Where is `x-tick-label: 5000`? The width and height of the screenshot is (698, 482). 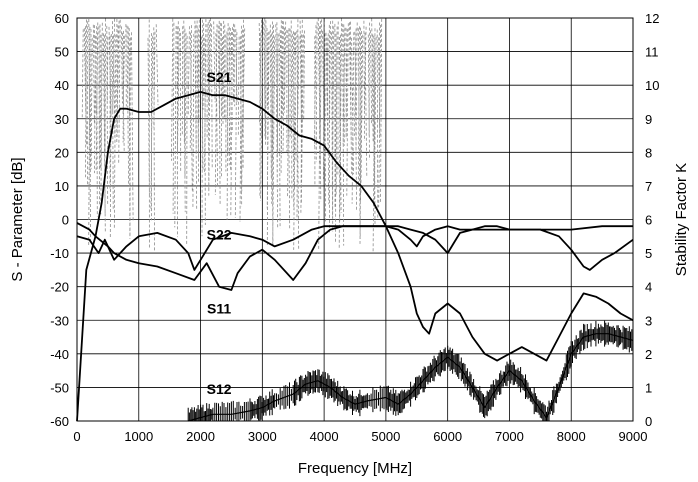
x-tick-label: 5000 is located at coordinates (385, 436).